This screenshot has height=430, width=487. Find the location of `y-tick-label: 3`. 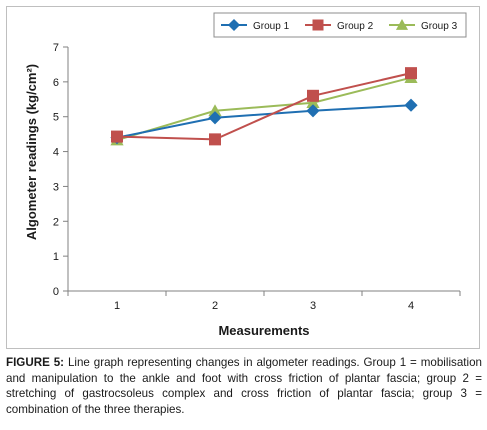

y-tick-label: 3 is located at coordinates (56, 187).